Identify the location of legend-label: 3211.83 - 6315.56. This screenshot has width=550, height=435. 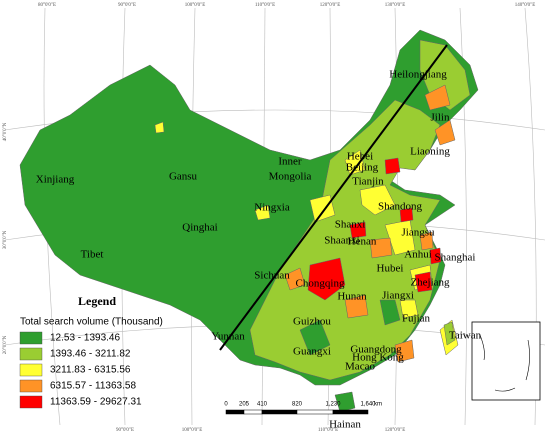
(90, 370).